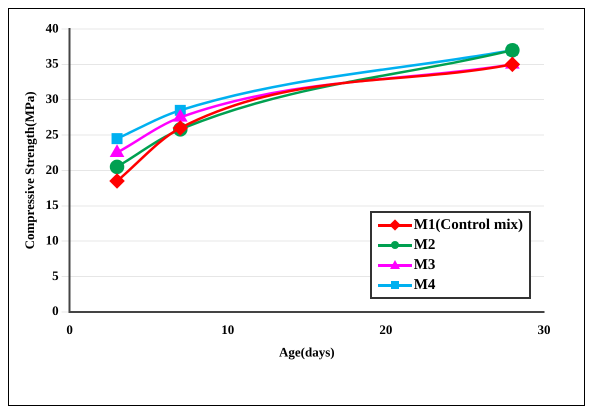  I want to click on y-tick-label: 30, so click(52, 98).